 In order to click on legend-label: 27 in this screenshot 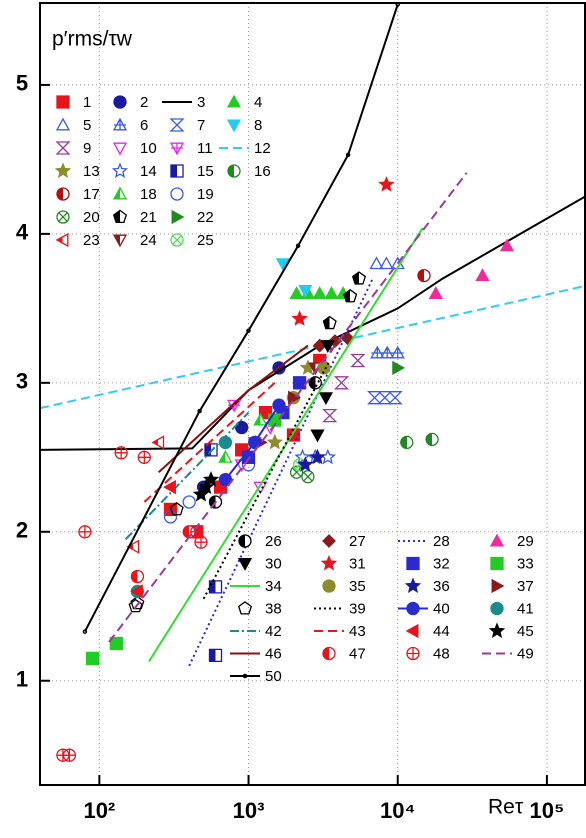, I will do `click(357, 541)`.